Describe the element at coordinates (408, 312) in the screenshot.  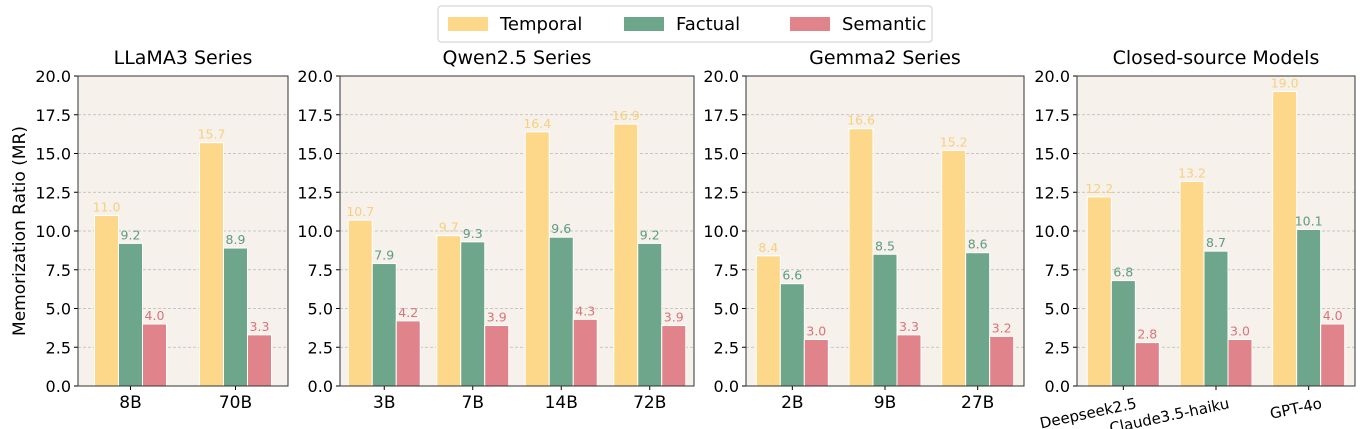
I see `data-label: 4.2` at that location.